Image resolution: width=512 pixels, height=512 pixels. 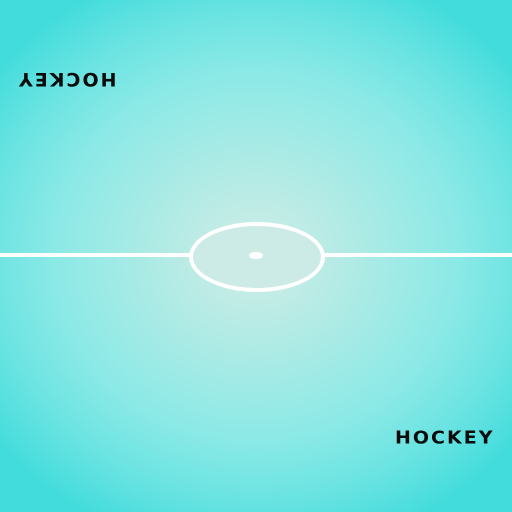 What do you see at coordinates (445, 438) in the screenshot?
I see `player-side-label: HOCKEY` at bounding box center [445, 438].